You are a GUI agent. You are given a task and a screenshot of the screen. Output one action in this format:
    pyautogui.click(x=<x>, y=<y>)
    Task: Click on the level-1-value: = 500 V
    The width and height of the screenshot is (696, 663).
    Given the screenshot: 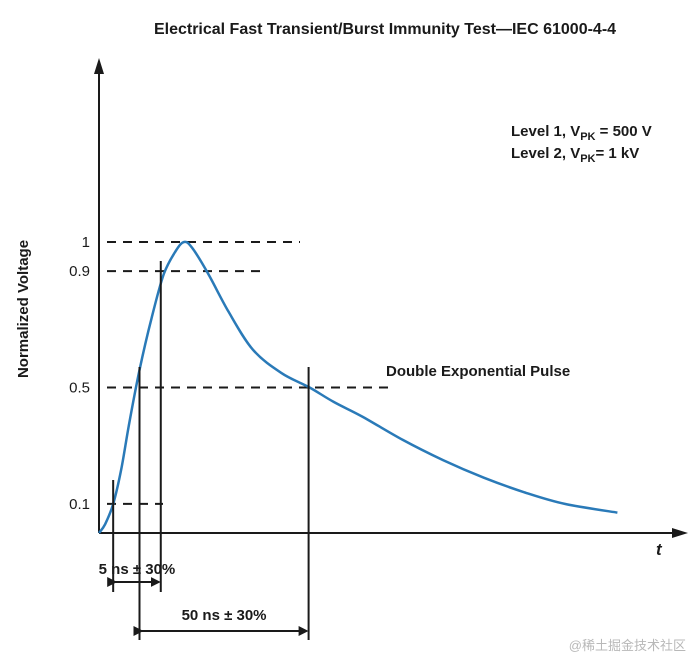 What is the action you would take?
    pyautogui.click(x=624, y=131)
    